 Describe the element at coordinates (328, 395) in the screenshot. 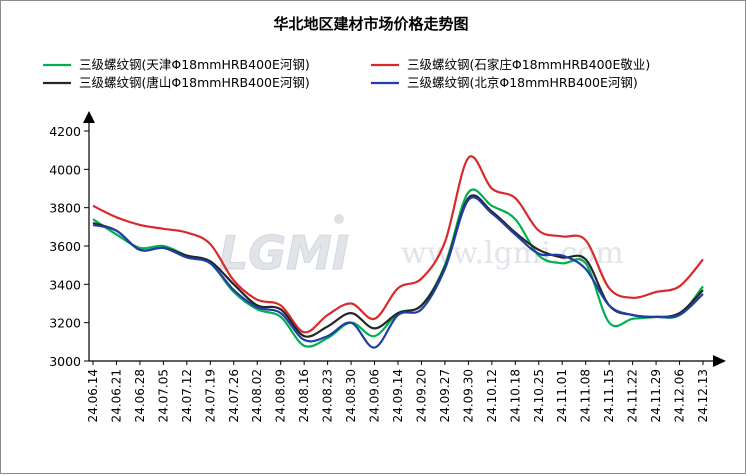

I see `x-tick-label: 24.08.23` at that location.